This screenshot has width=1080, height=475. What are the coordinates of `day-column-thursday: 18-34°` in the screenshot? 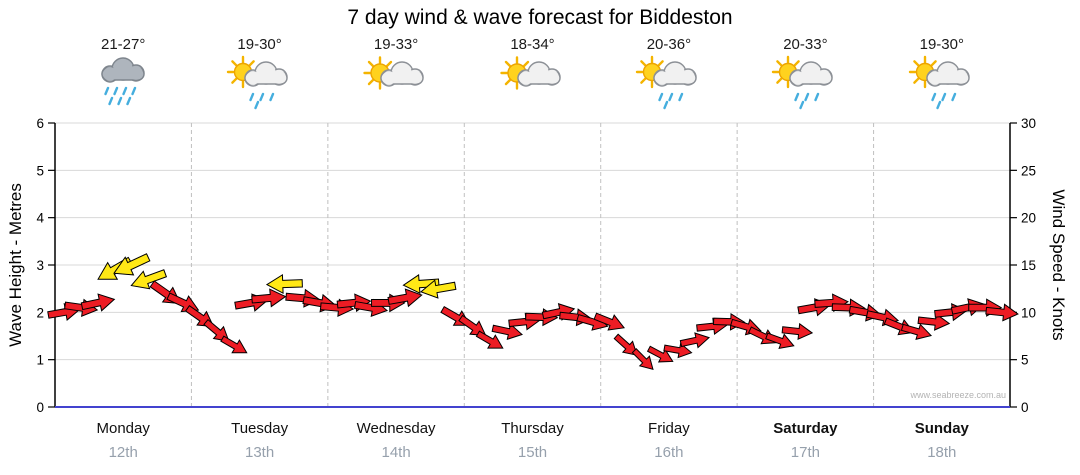 It's located at (533, 74).